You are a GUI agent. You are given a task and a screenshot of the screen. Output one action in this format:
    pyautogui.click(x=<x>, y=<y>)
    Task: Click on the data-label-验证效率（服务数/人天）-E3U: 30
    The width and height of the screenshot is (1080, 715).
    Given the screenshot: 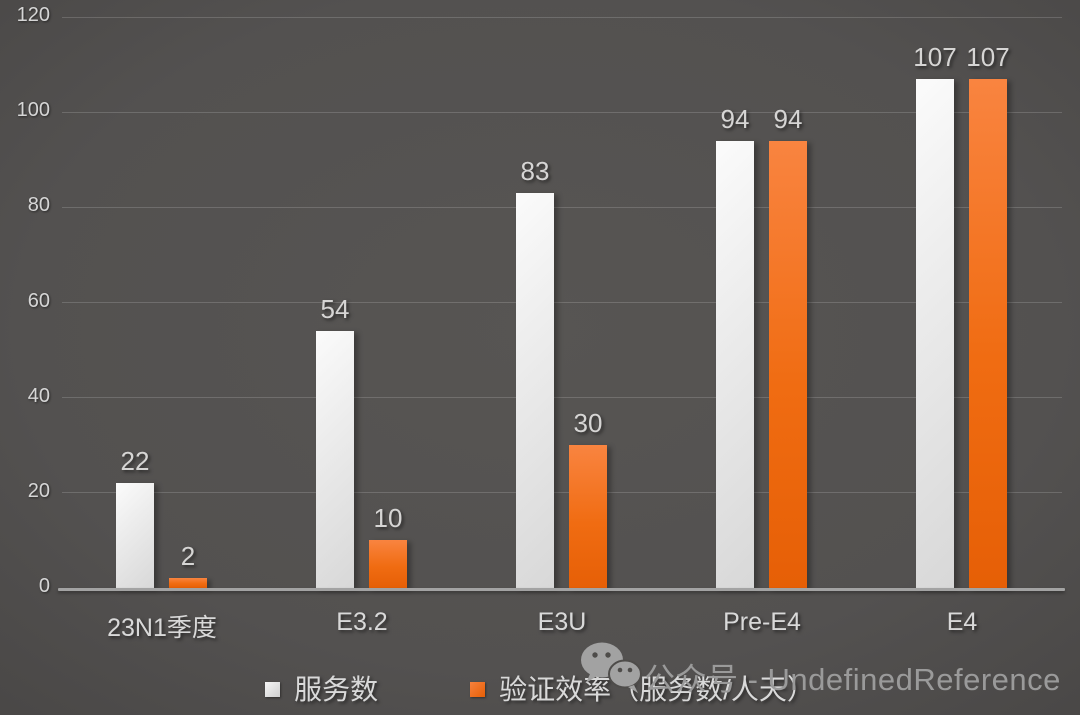 What is the action you would take?
    pyautogui.click(x=588, y=423)
    